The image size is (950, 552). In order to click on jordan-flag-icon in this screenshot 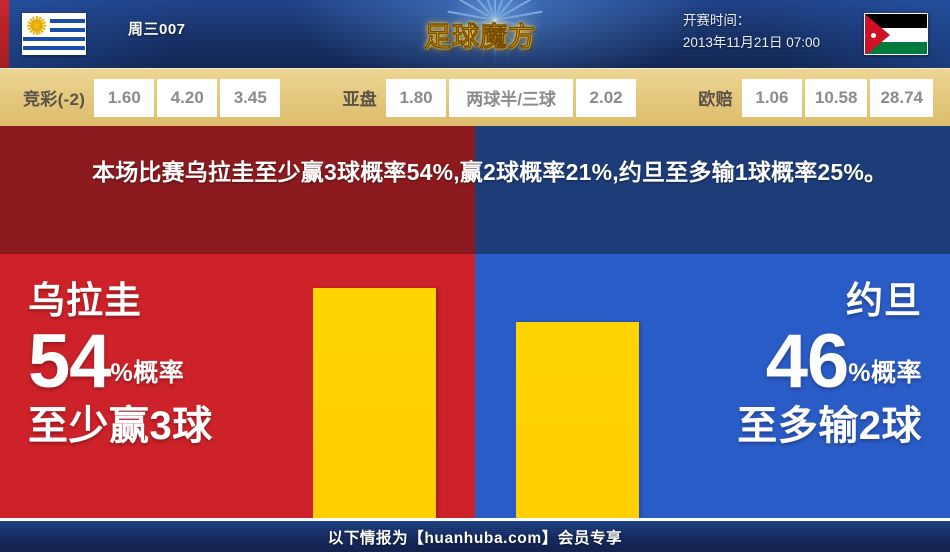, I will do `click(896, 34)`.